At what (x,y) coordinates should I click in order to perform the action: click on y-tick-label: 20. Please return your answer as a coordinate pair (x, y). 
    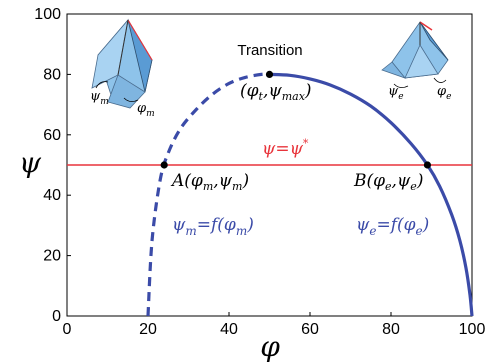
    Looking at the image, I should click on (52, 256).